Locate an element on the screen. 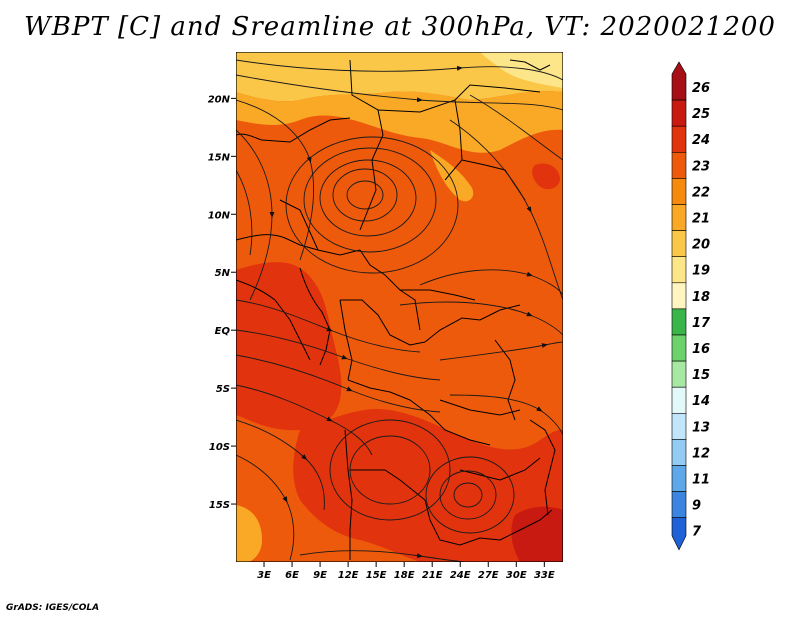 Image resolution: width=800 pixels, height=618 pixels. lon-tick-label: 3E is located at coordinates (264, 575).